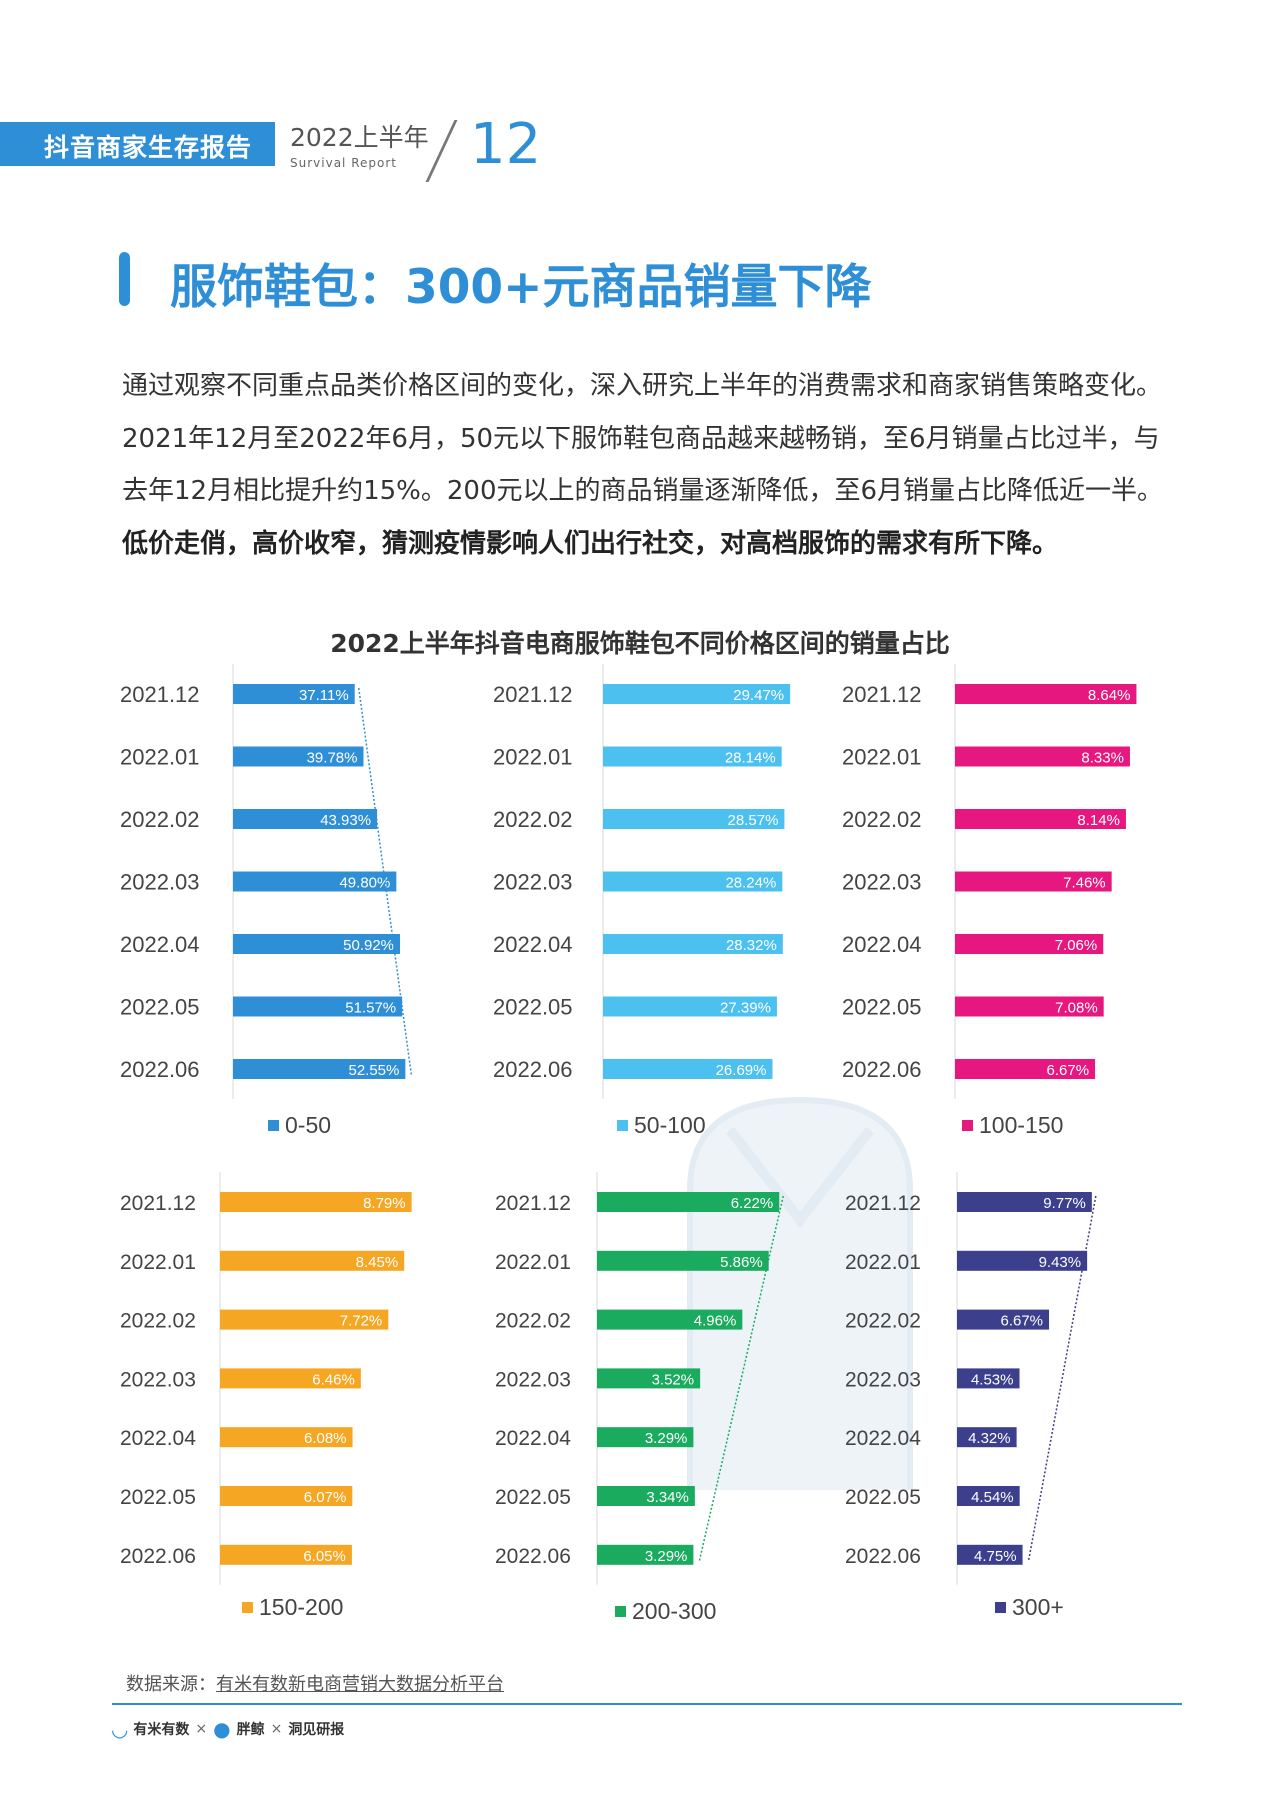 This screenshot has width=1280, height=1802. Describe the element at coordinates (301, 1607) in the screenshot. I see `legend-label: 150-200` at that location.